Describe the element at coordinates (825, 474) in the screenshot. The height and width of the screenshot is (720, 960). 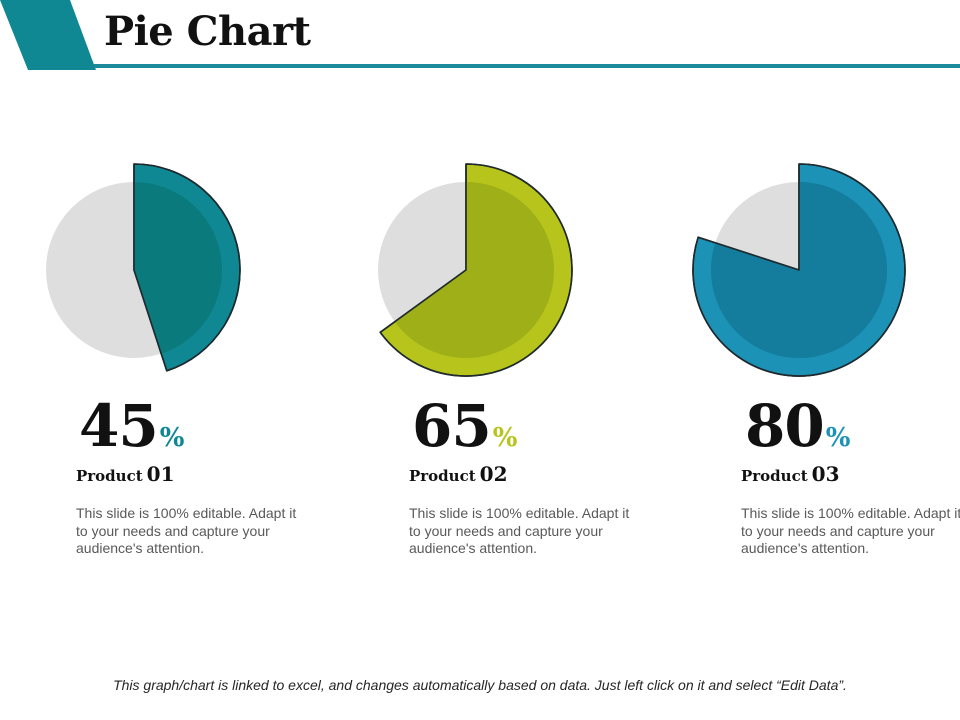
I see `product-number: 03` at that location.